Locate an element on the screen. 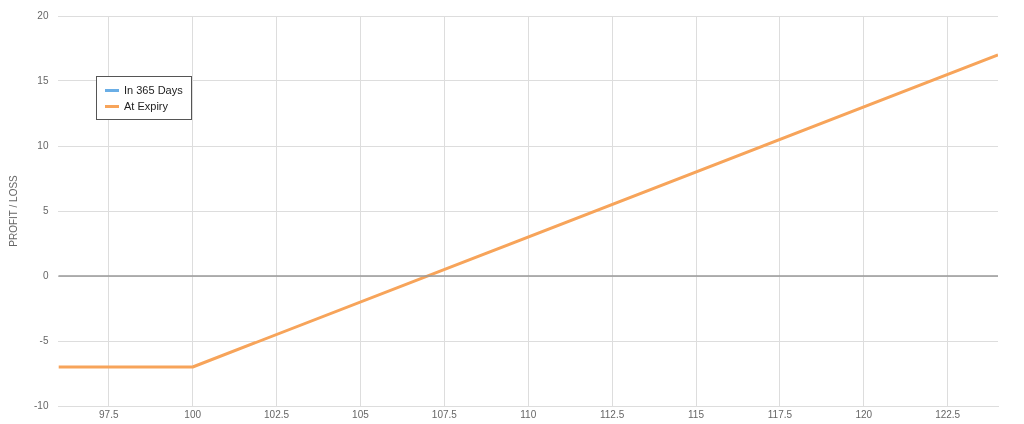  legend-label: At Expiry is located at coordinates (146, 106).